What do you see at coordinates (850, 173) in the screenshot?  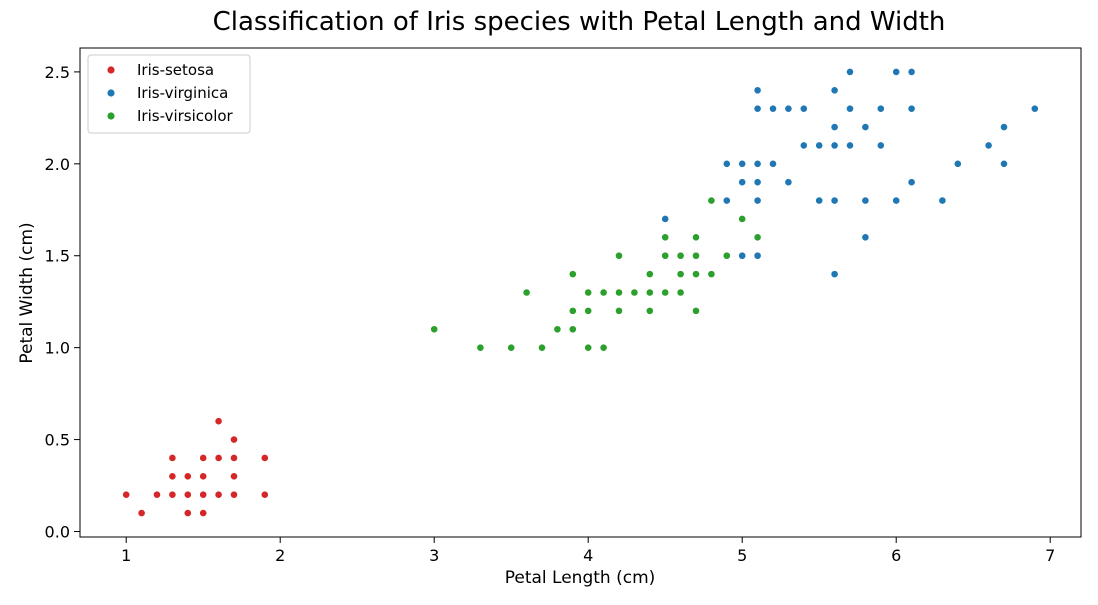 I see `series-iris-virginica` at bounding box center [850, 173].